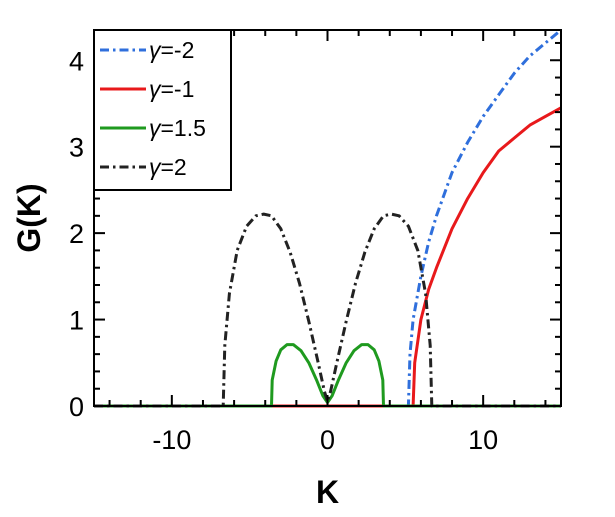 Image resolution: width=615 pixels, height=517 pixels. I want to click on x-tick-label: 0, so click(327, 440).